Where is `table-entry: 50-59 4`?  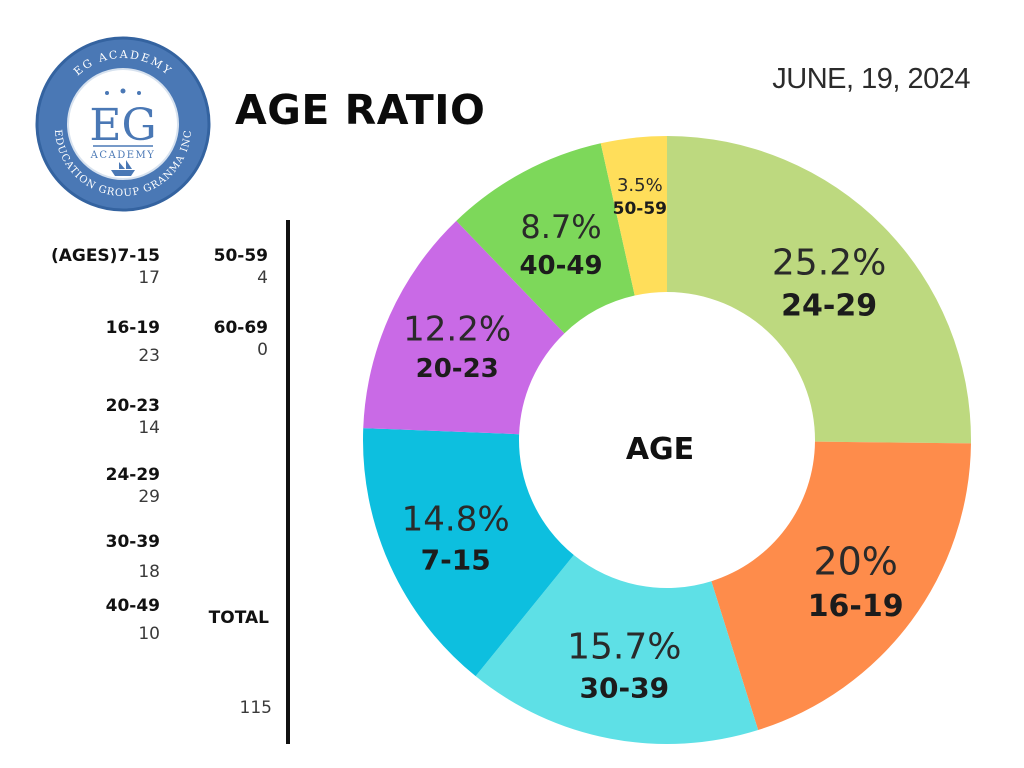 table-entry: 50-59 4 is located at coordinates (188, 267).